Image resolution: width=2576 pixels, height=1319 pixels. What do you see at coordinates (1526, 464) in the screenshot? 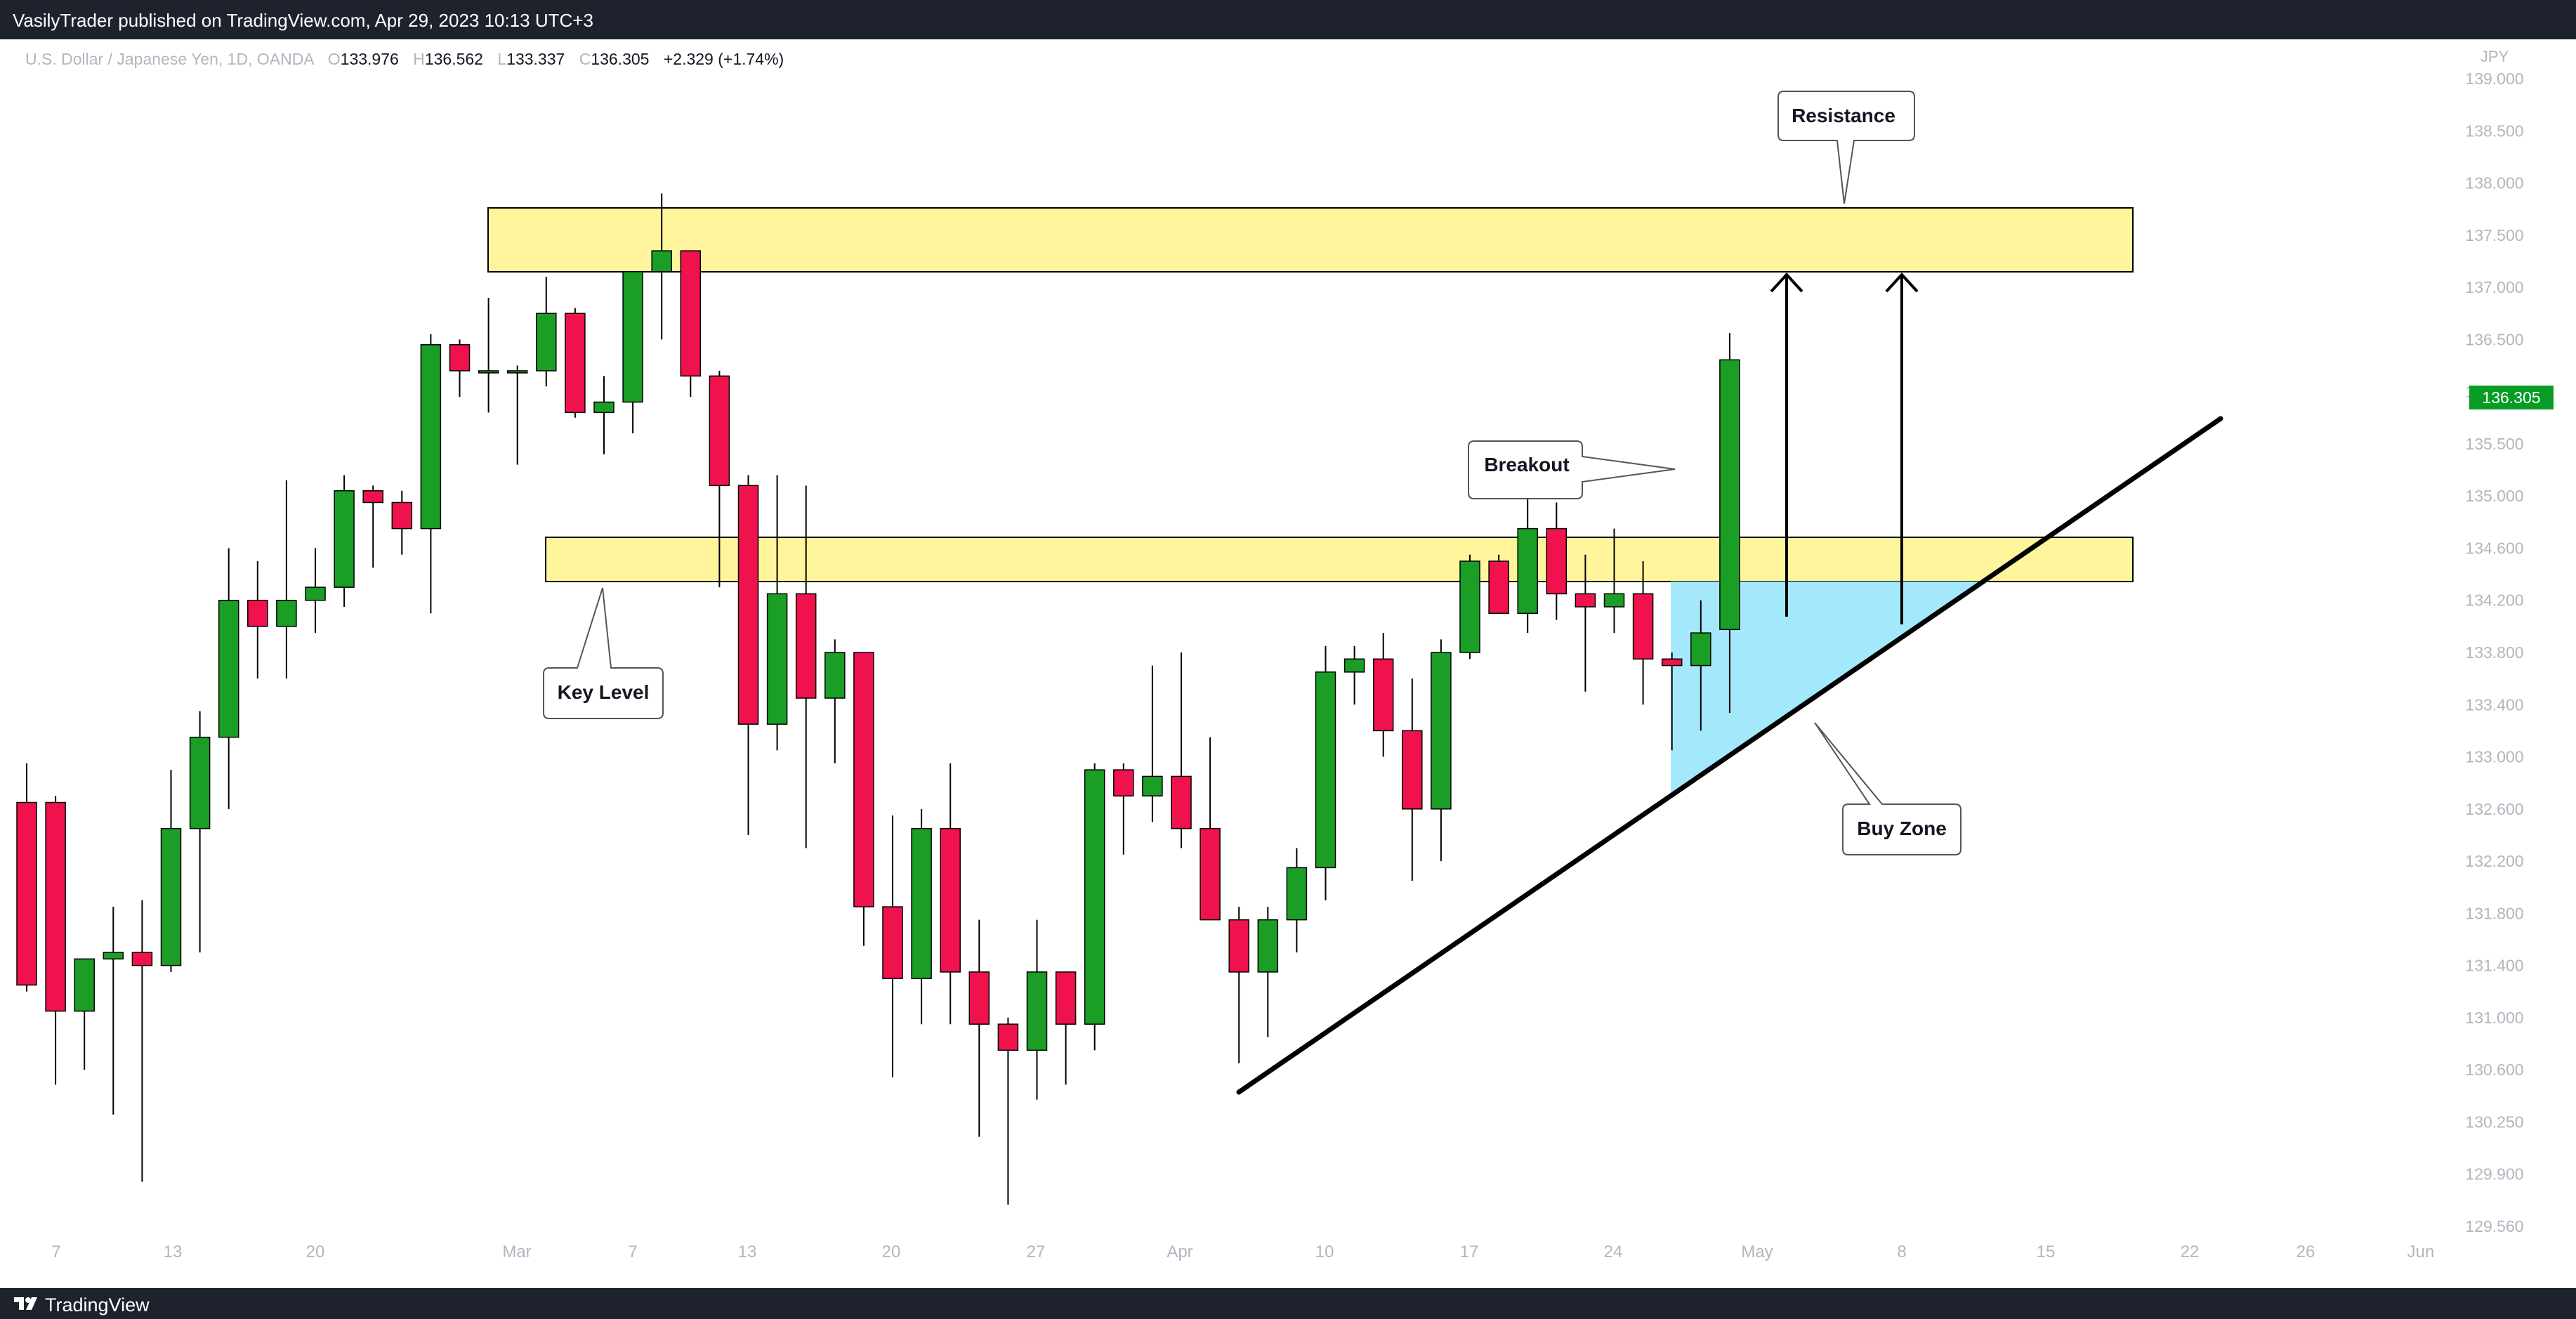
I see `breakout-label: Breakout` at bounding box center [1526, 464].